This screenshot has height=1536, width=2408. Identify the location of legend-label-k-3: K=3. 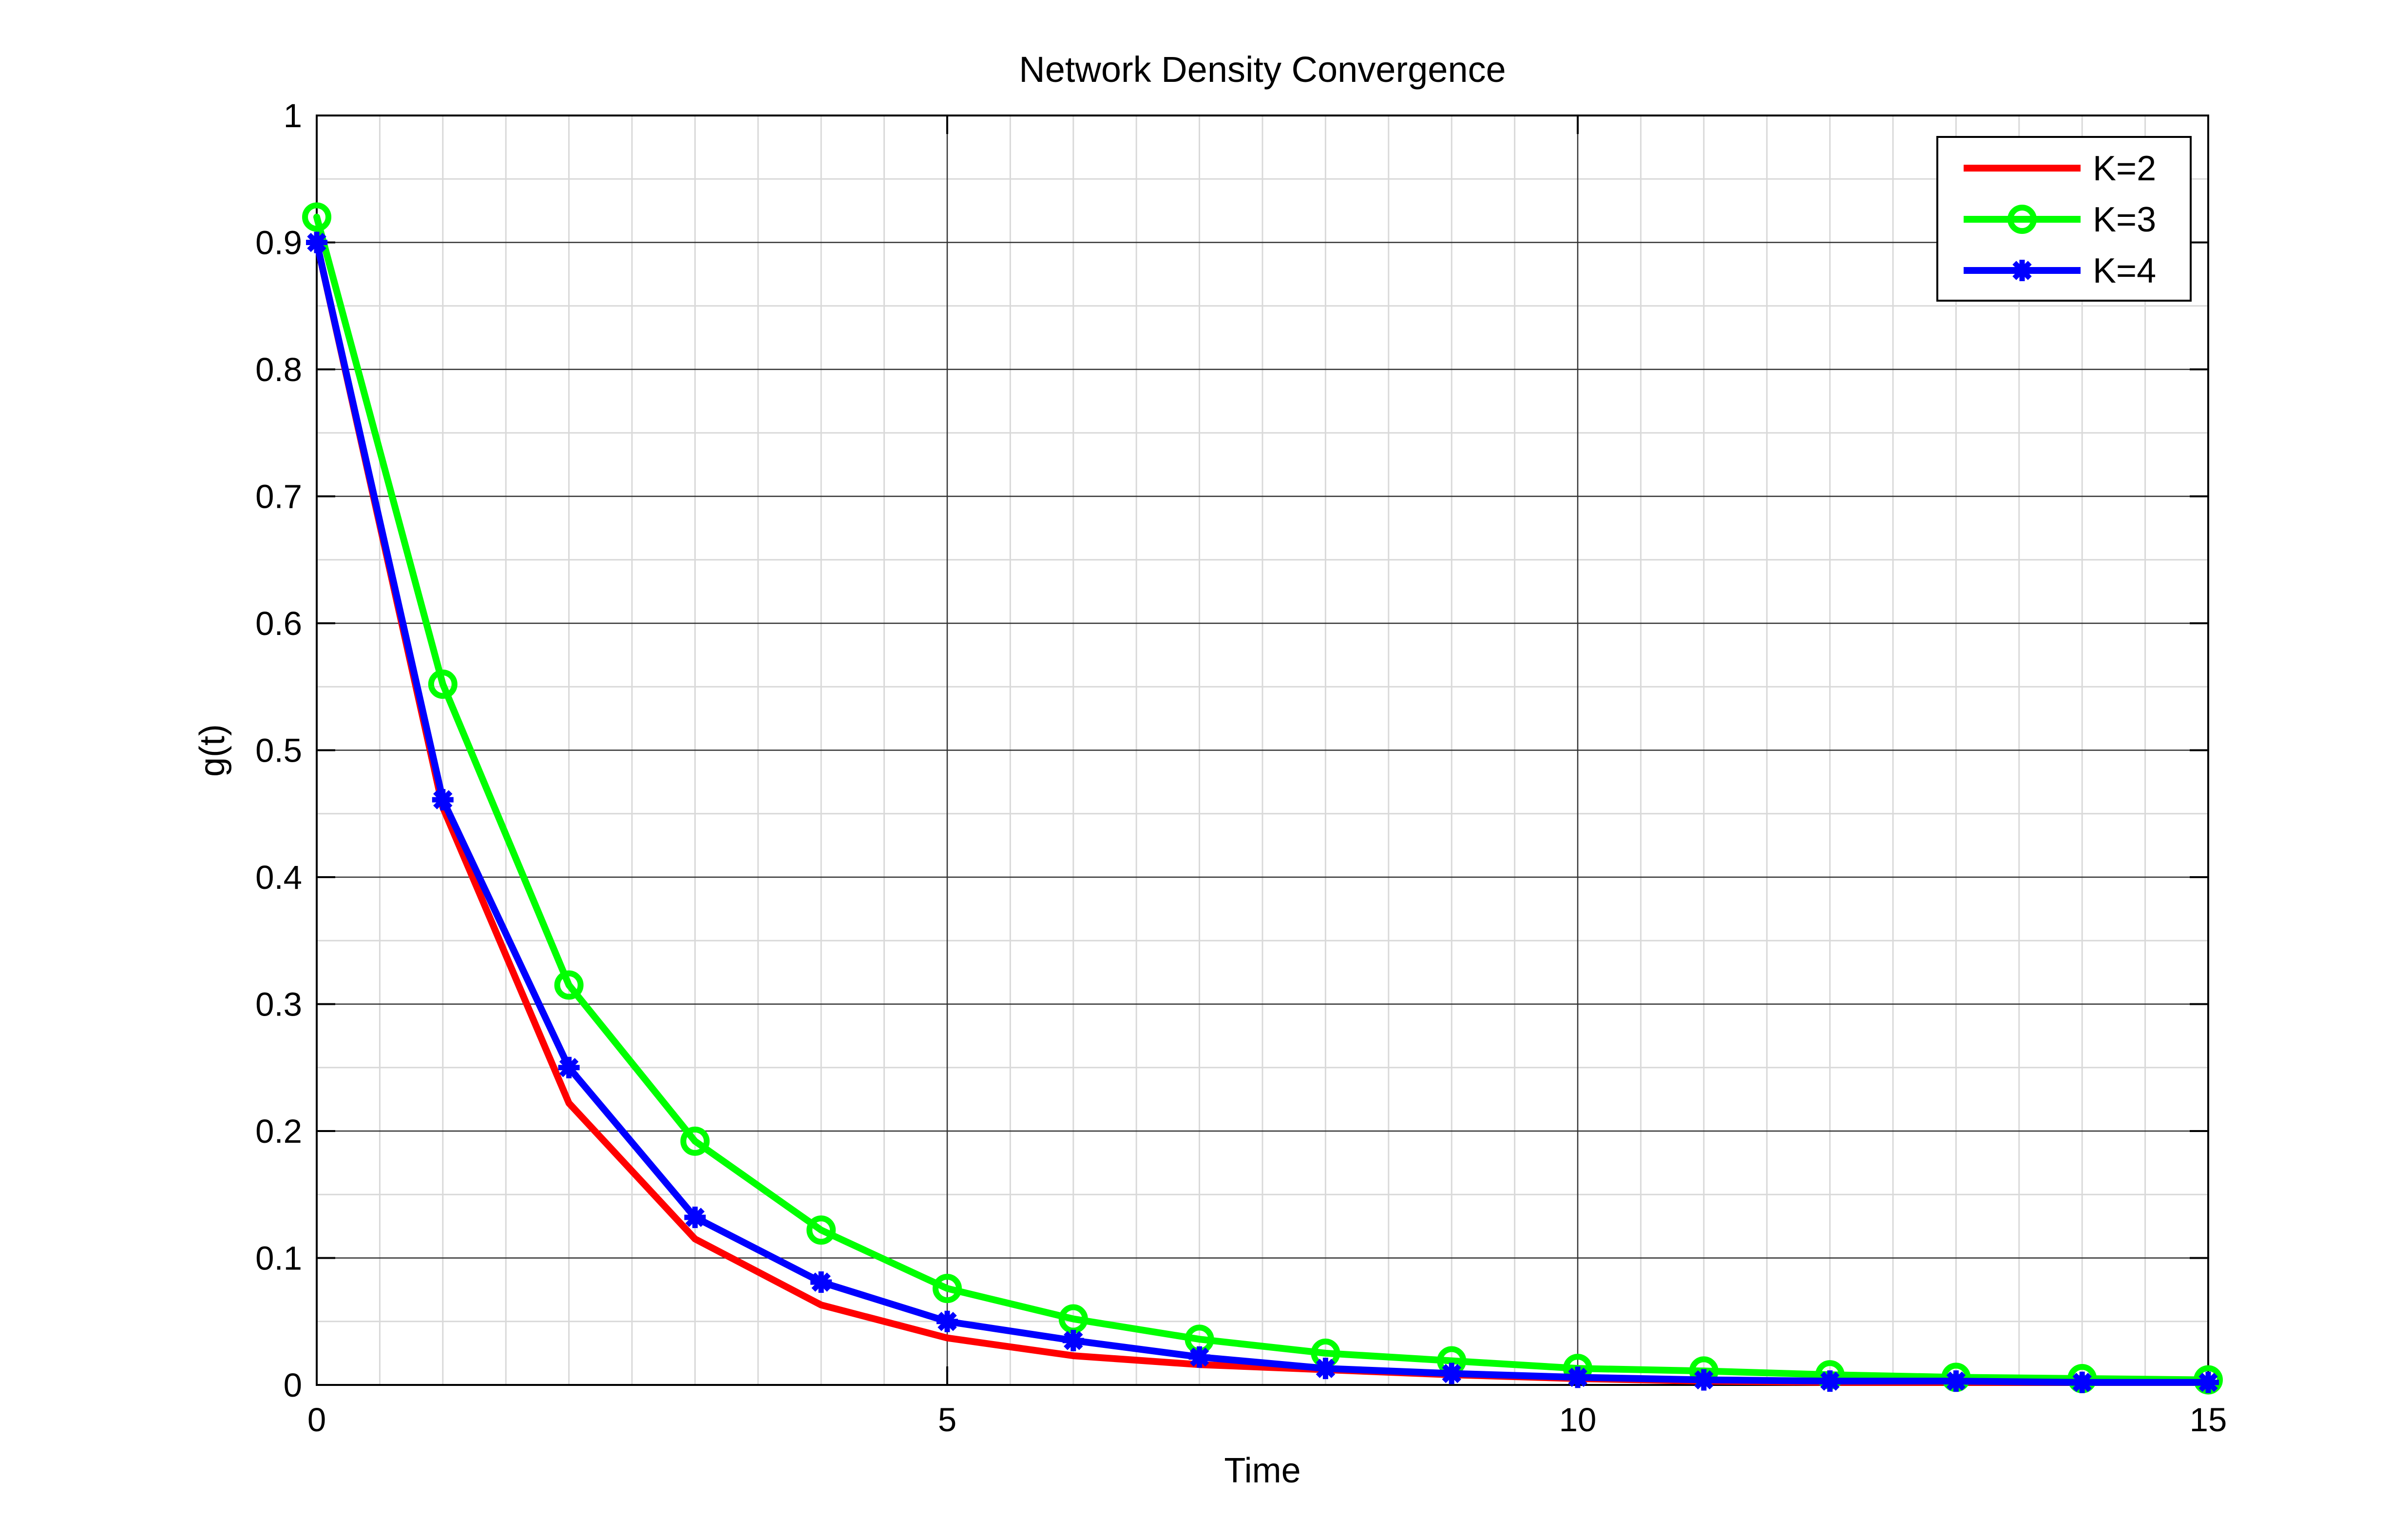
(2124, 220).